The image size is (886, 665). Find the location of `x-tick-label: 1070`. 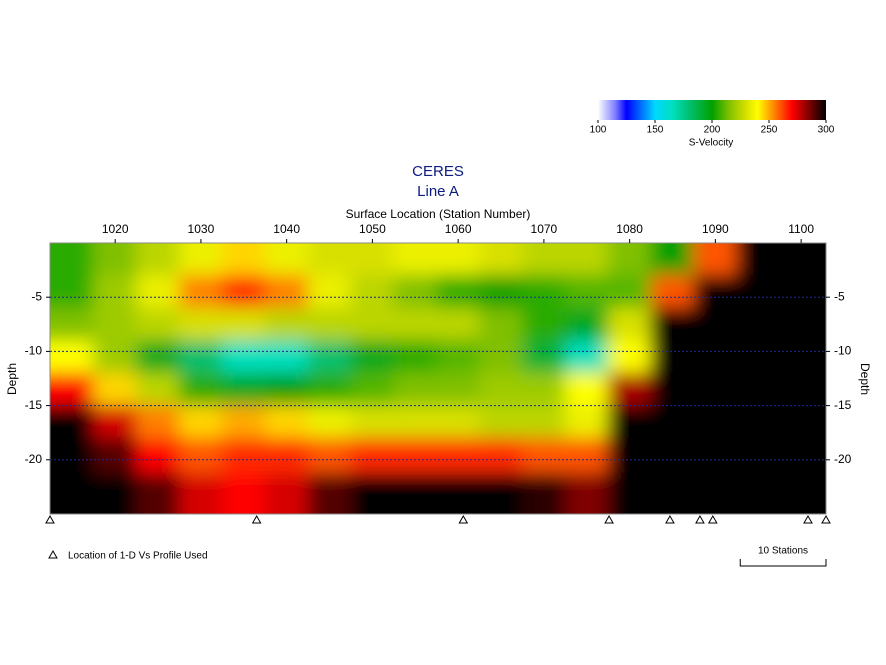

x-tick-label: 1070 is located at coordinates (544, 229).